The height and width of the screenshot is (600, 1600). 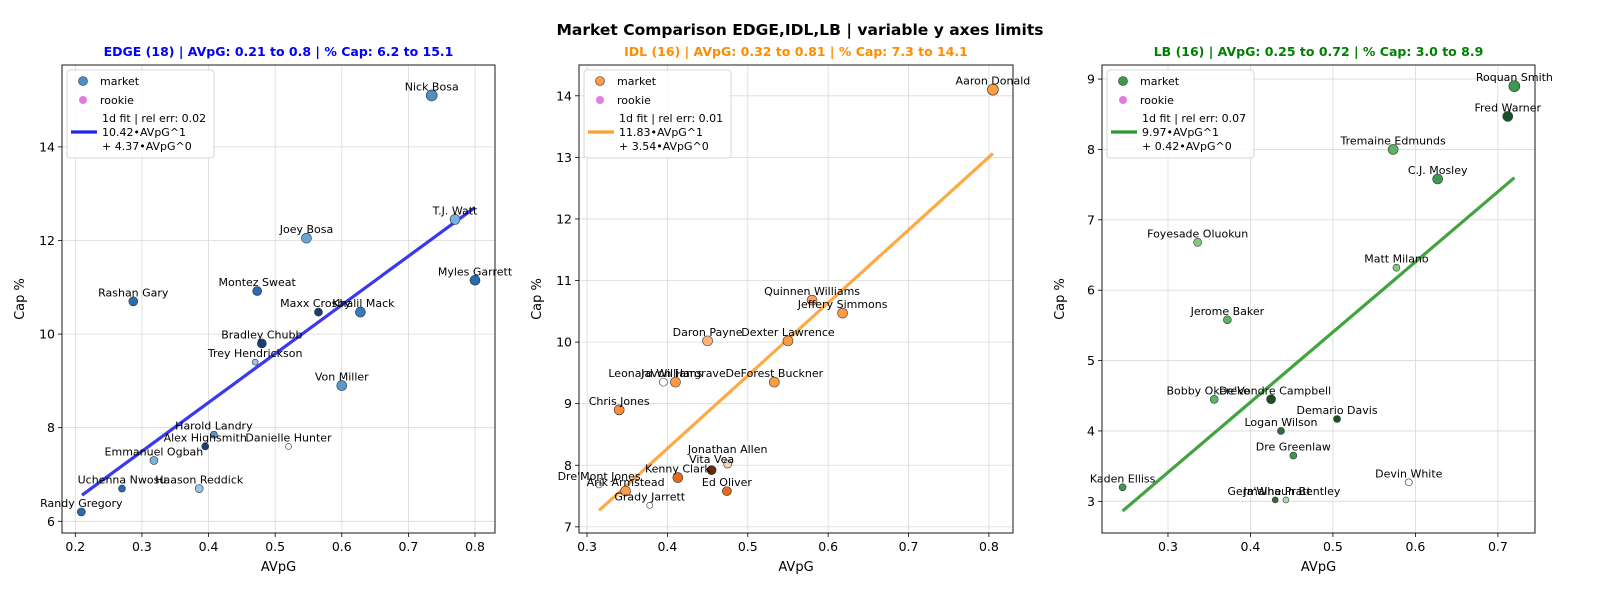 I want to click on point-label: Chris Jones, so click(x=619, y=401).